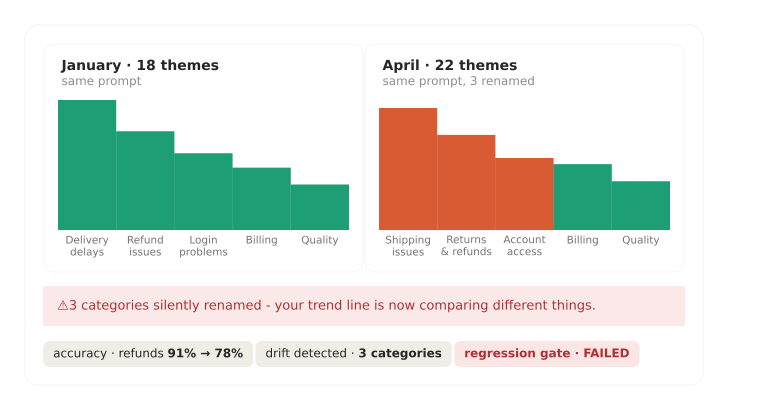 This screenshot has width=760, height=410. I want to click on text: accuracy · refunds 91% → 78%, so click(148, 354).